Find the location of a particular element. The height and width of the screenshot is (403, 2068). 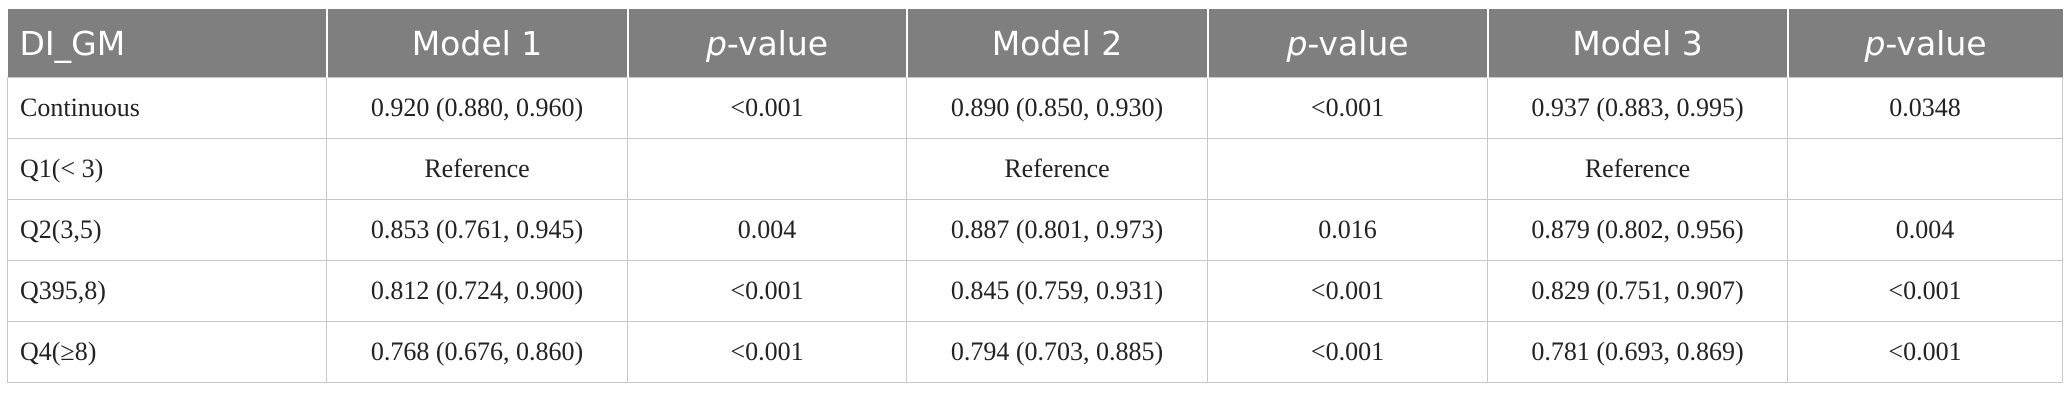

table-cell: 0.794 (0.703, 0.885) is located at coordinates (1057, 352).